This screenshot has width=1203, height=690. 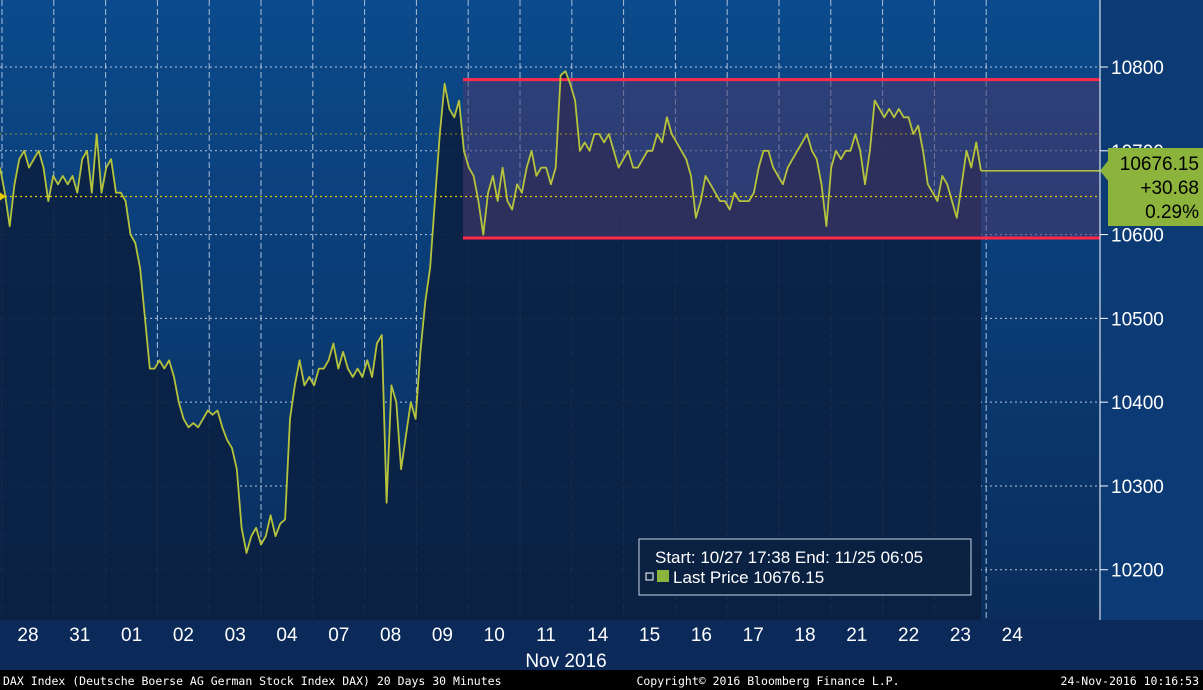 What do you see at coordinates (1130, 681) in the screenshot?
I see `footer-timestamp: 24-Nov-2016 10:16:53` at bounding box center [1130, 681].